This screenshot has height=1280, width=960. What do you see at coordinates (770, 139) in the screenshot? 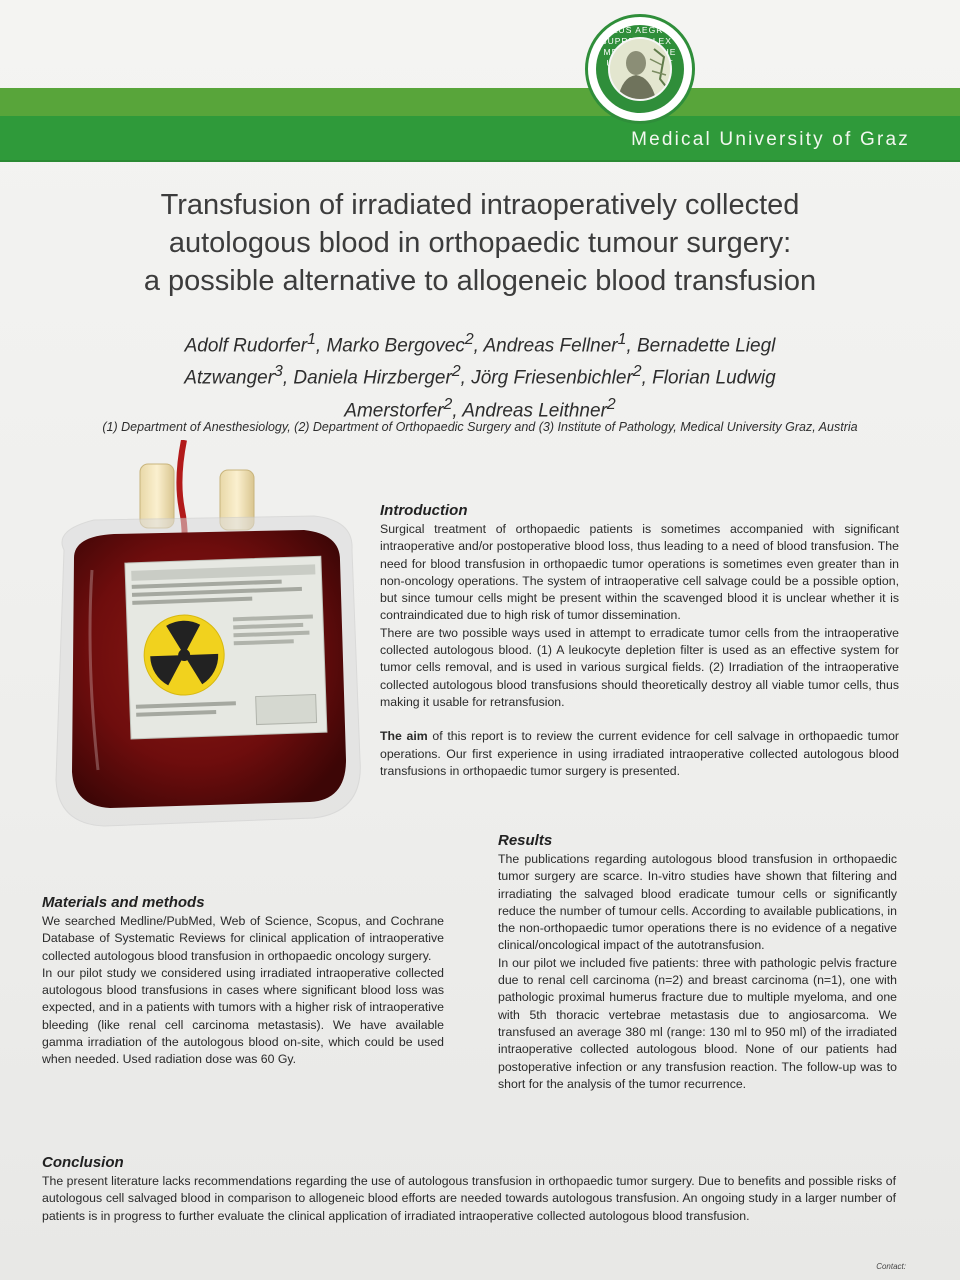
I see `university-name: Medical University of Graz` at bounding box center [770, 139].